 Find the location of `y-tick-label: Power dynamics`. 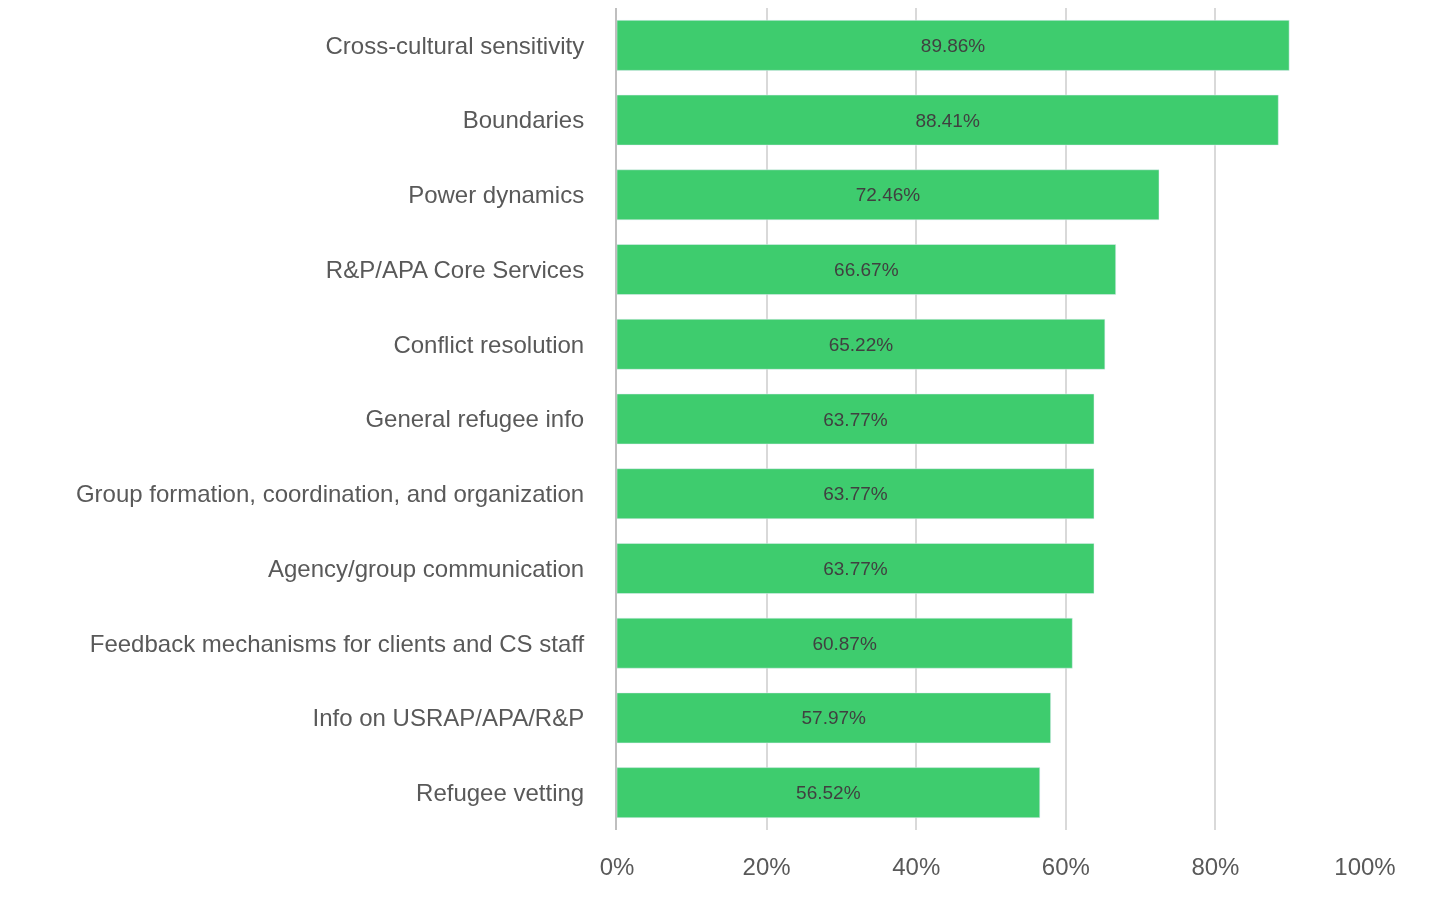

y-tick-label: Power dynamics is located at coordinates (496, 195).